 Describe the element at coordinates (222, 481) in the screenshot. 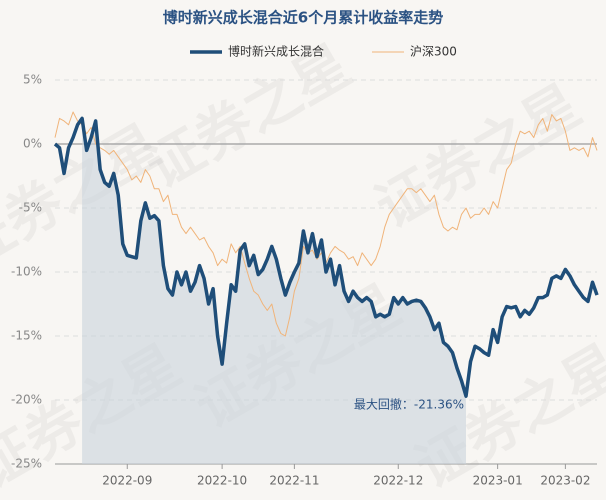

I see `x-tick-label: 2022-10` at that location.